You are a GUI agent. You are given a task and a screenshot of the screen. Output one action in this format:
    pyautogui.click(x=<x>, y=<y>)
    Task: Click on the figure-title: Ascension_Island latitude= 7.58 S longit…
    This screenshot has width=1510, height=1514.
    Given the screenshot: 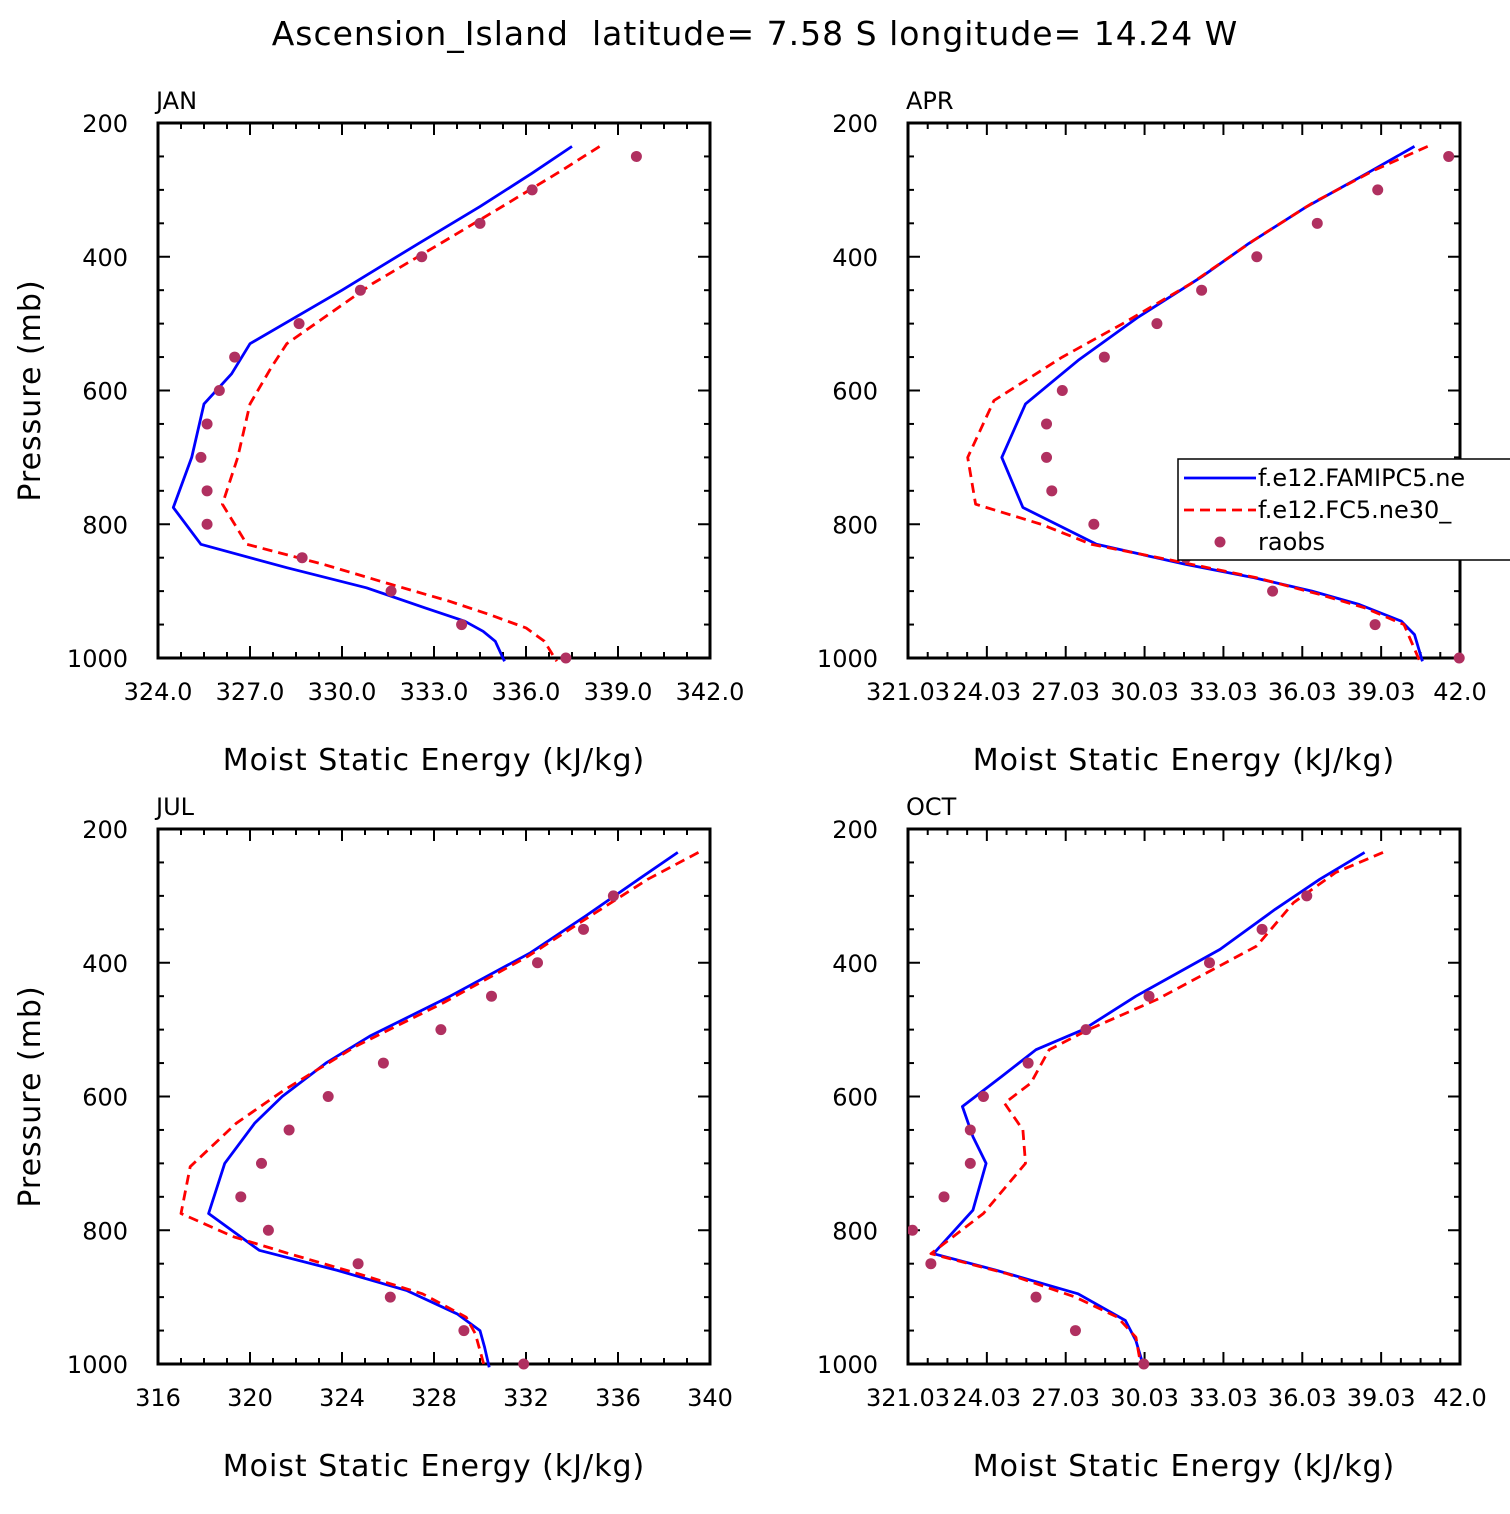 What is the action you would take?
    pyautogui.click(x=755, y=33)
    